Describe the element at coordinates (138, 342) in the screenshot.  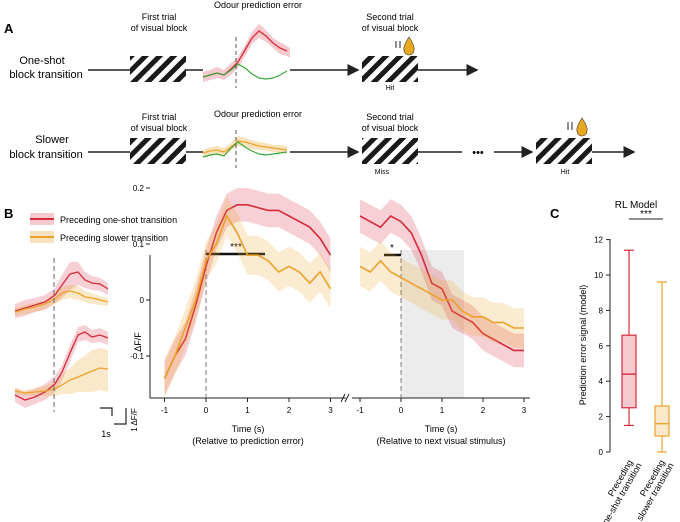
I see `y-axis-title: ΔF/F` at that location.